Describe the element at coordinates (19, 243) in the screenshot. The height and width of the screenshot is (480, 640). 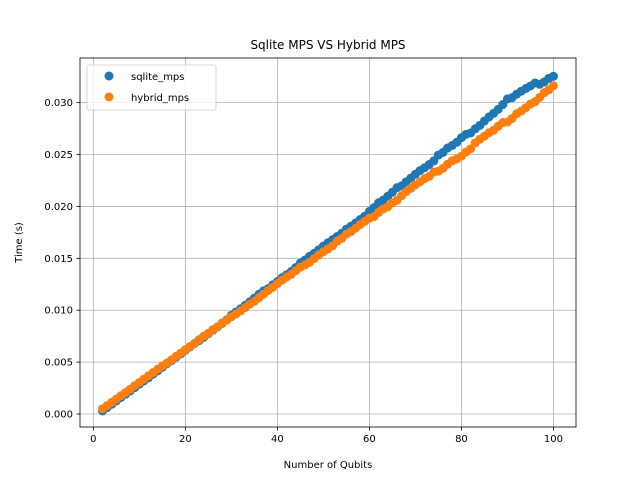
I see `y-axis-label: Time (s)` at that location.